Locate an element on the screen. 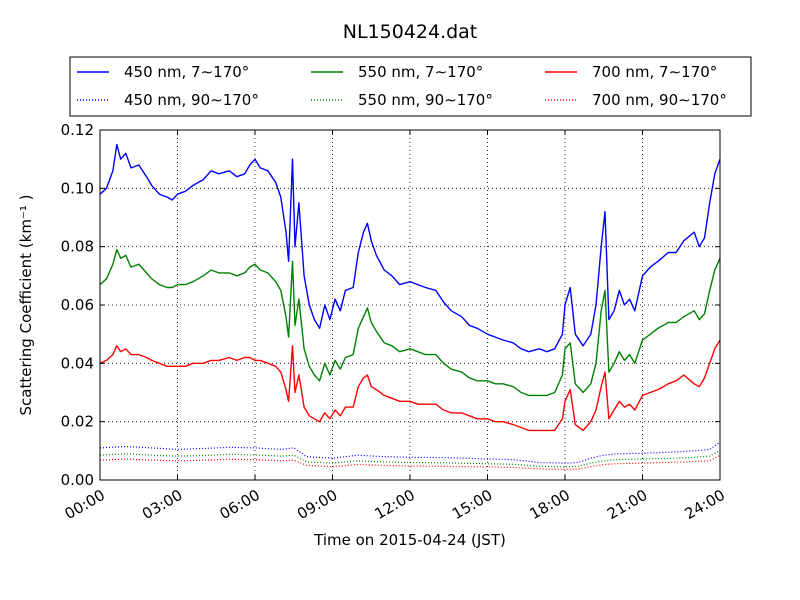 The height and width of the screenshot is (600, 800). legend-label: 450 nm, 7∼170° is located at coordinates (186, 72).